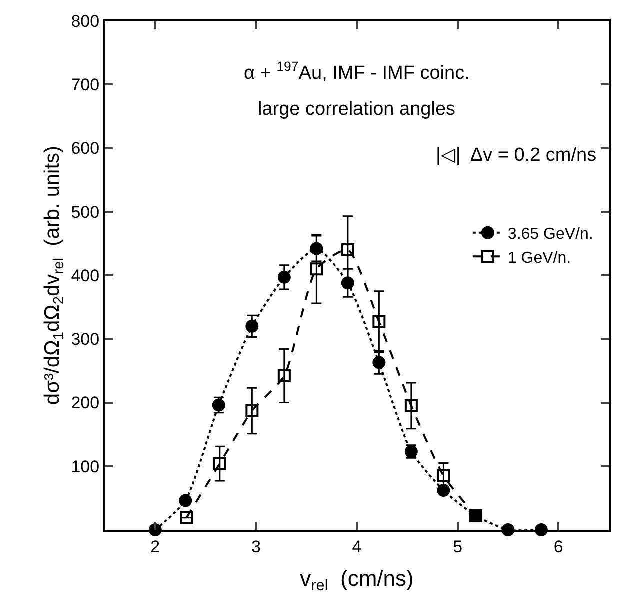  Describe the element at coordinates (85, 212) in the screenshot. I see `y-tick-label: 500` at that location.